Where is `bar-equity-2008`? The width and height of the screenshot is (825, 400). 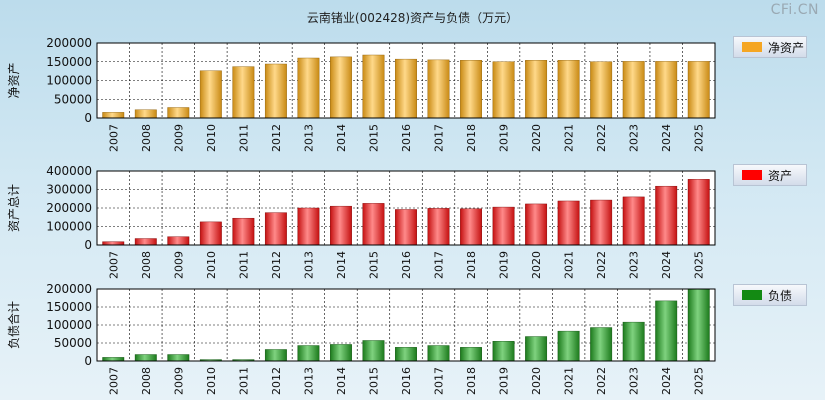
bar-equity-2008 is located at coordinates (145, 114).